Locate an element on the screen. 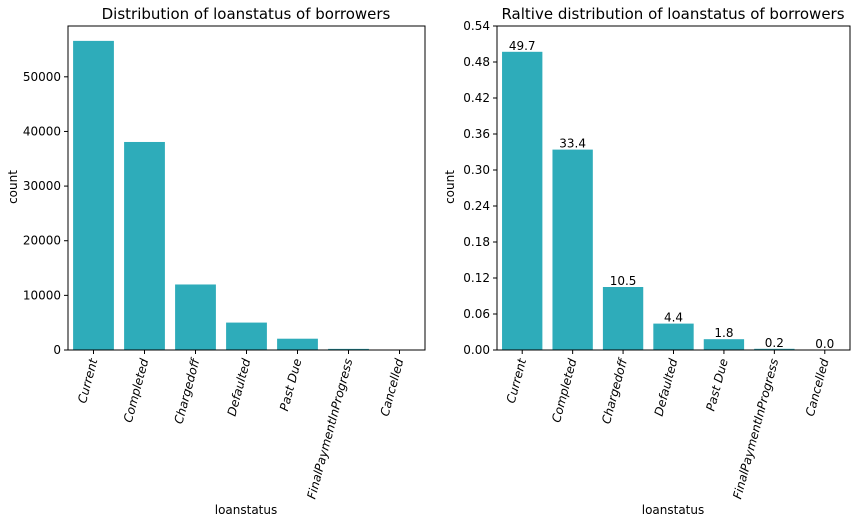 This screenshot has width=857, height=527. chart-right-xtick-label: Defaulted is located at coordinates (666, 387).